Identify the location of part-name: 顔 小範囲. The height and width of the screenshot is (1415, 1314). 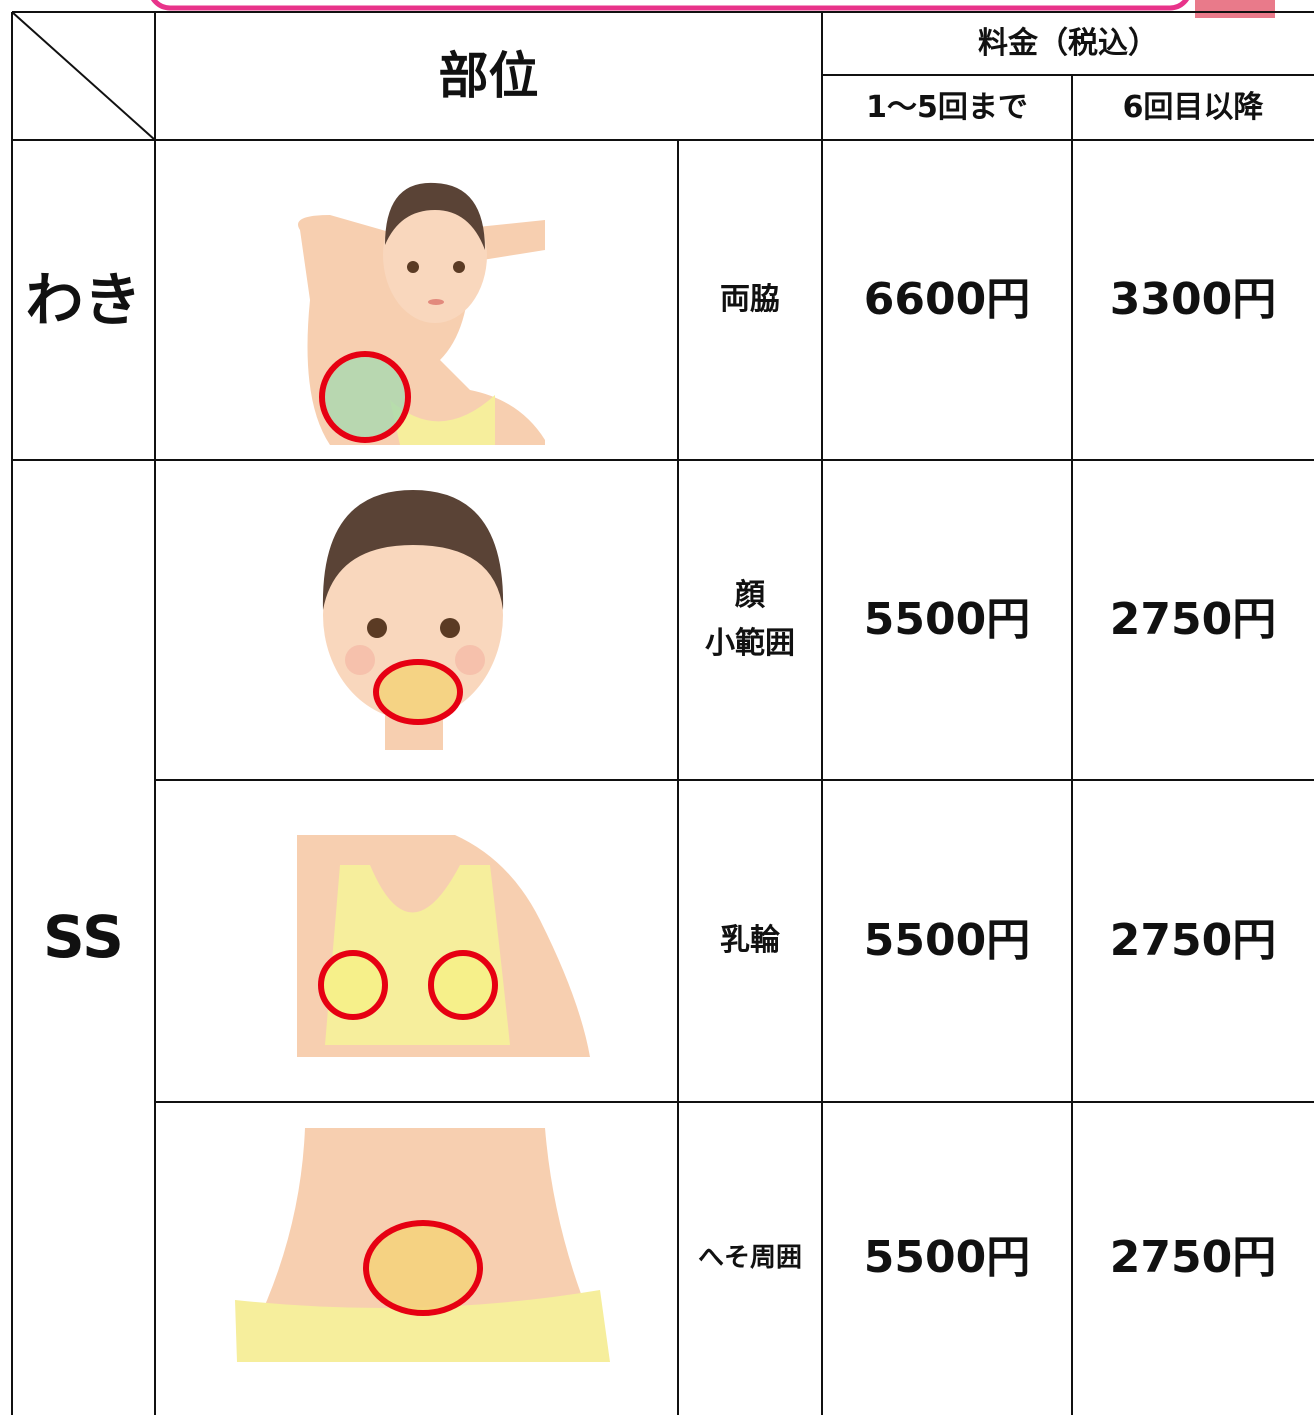
(750, 619).